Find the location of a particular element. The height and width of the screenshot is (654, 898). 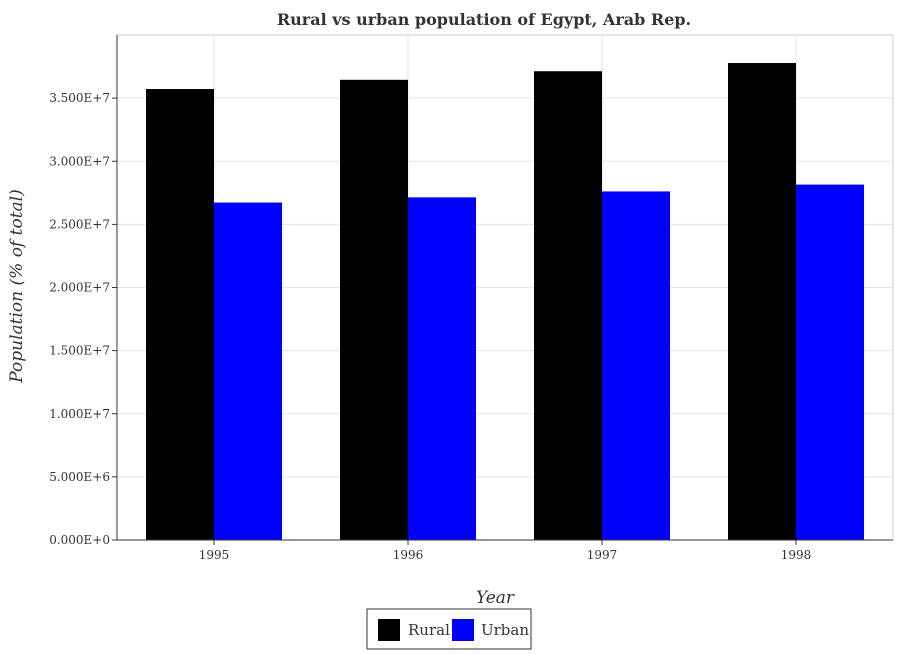

bar-urban-1995 is located at coordinates (248, 371).